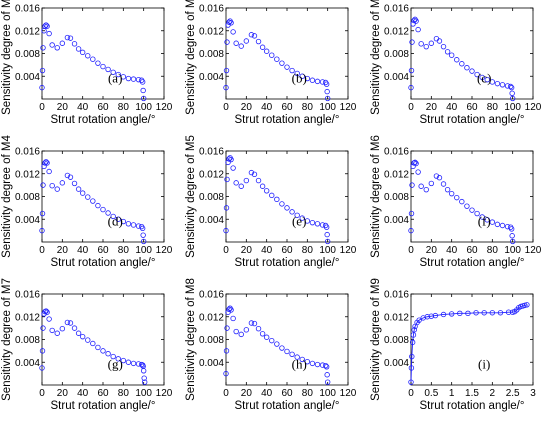 Image resolution: width=550 pixels, height=429 pixels. Describe the element at coordinates (452, 393) in the screenshot. I see `x-tick-label: 1` at that location.